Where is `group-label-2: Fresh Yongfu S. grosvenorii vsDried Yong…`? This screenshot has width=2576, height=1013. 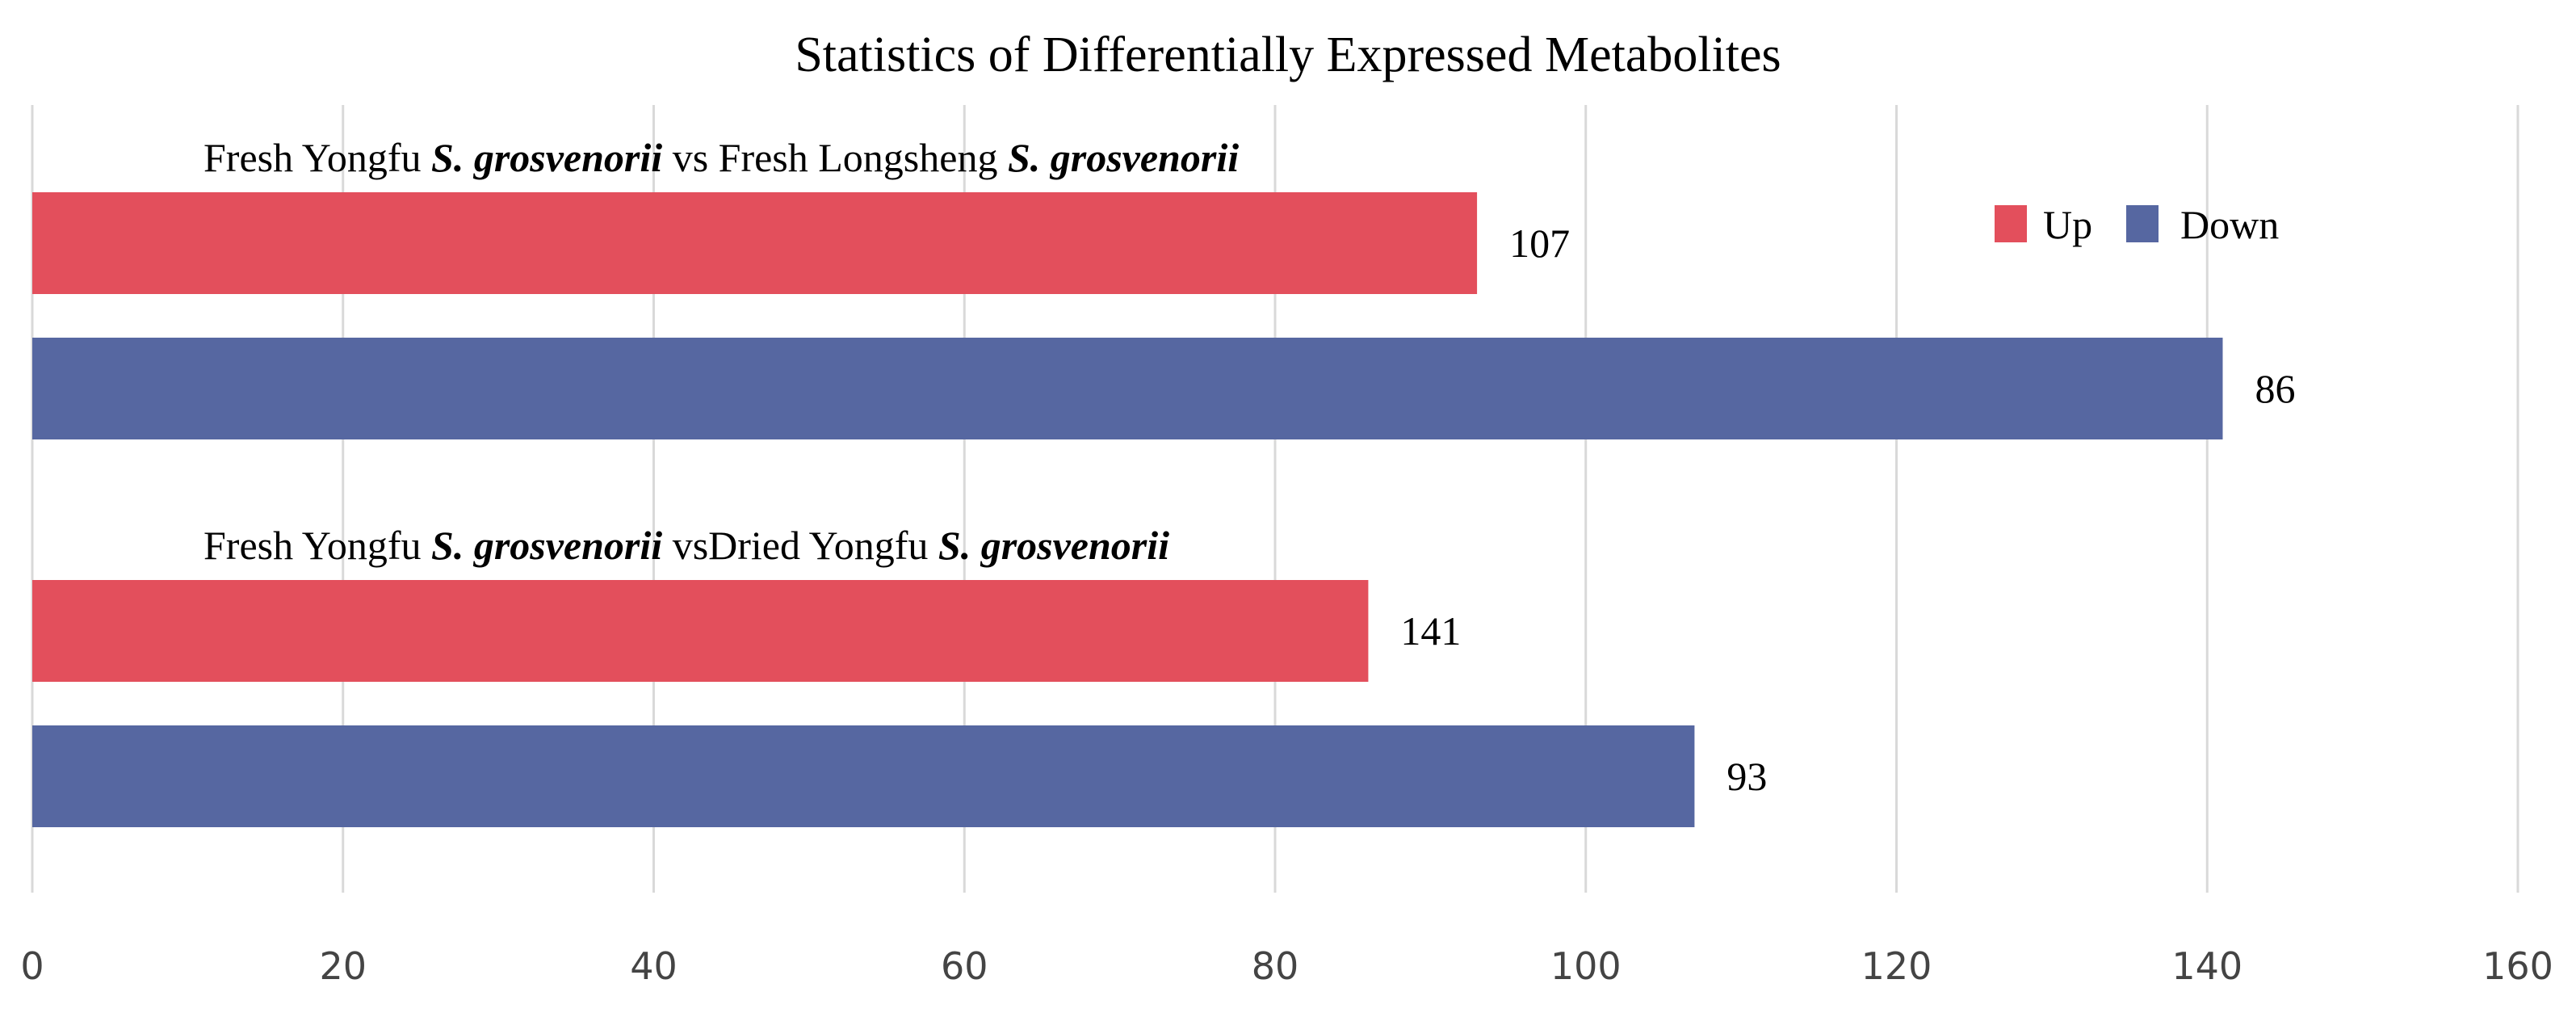
group-label-2: Fresh Yongfu S. grosvenorii vsDried Yong… is located at coordinates (686, 545).